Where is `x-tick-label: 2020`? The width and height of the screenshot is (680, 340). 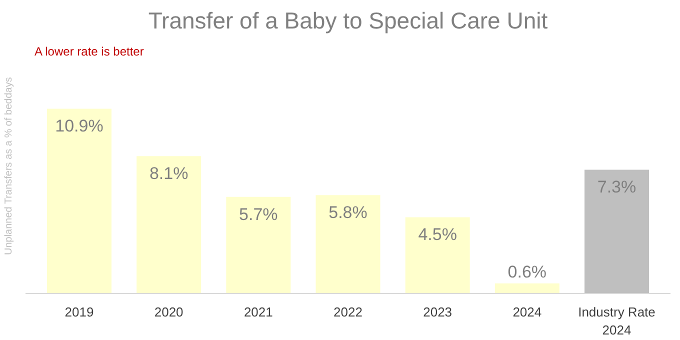 x-tick-label: 2020 is located at coordinates (169, 312).